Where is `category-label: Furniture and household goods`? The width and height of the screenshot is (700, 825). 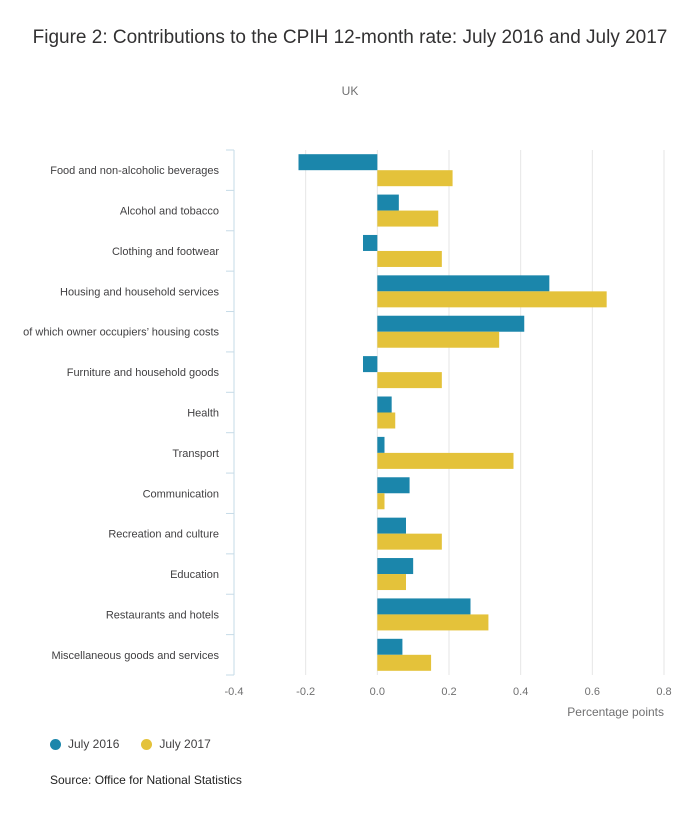
category-label: Furniture and household goods is located at coordinates (143, 373).